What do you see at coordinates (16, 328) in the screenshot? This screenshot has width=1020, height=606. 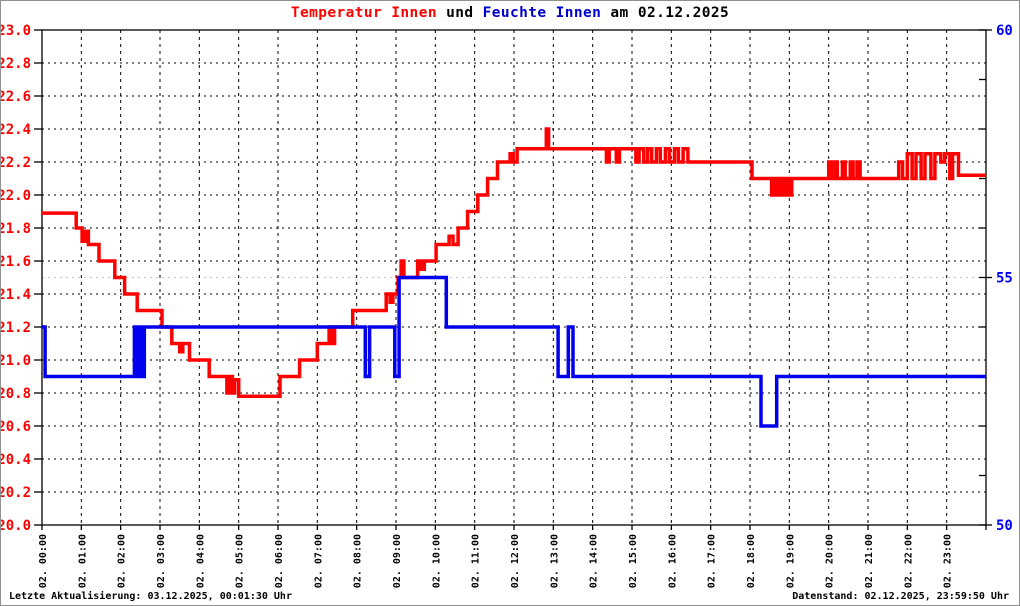 I see `left-axis-label: 21.2` at bounding box center [16, 328].